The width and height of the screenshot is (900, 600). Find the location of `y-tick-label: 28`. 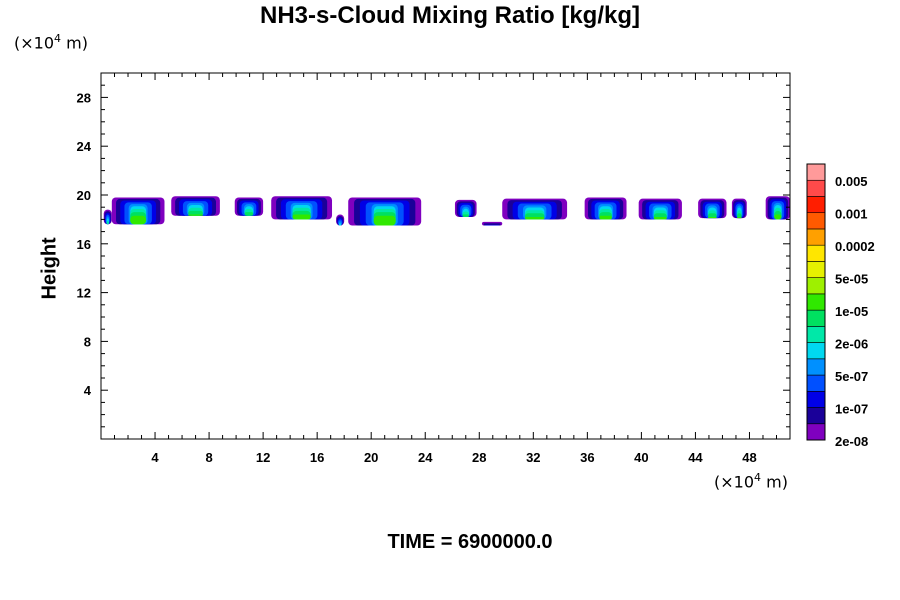

y-tick-label: 28 is located at coordinates (84, 97).